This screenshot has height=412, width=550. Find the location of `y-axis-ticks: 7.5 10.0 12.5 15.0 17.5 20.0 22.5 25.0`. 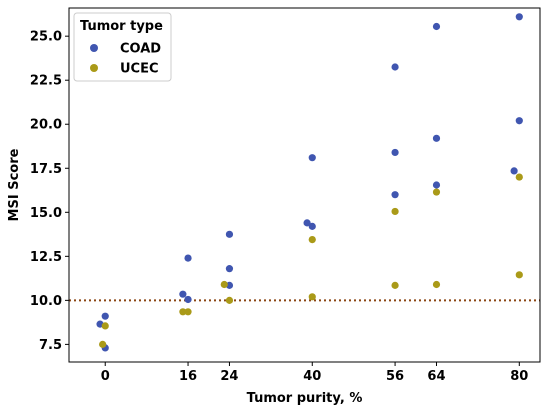

y-axis-ticks: 7.5 10.0 12.5 15.0 17.5 20.0 22.5 25.0 is located at coordinates (49, 191).